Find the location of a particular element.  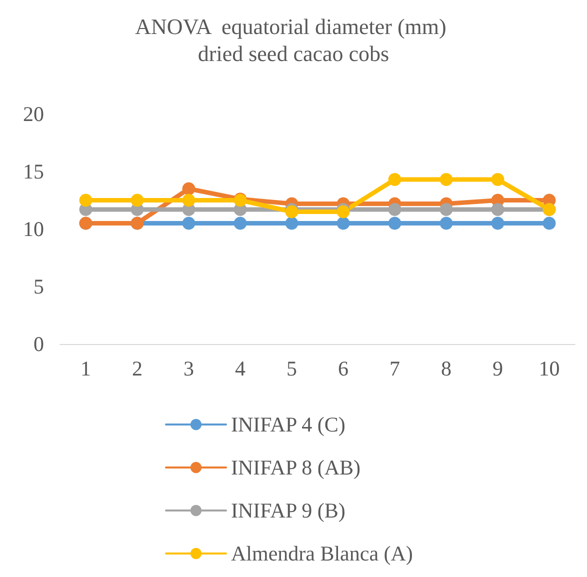

chart-title: ANOVA equatorial diameter (mm) dried seed cacao cobs is located at coordinates (293, 40).